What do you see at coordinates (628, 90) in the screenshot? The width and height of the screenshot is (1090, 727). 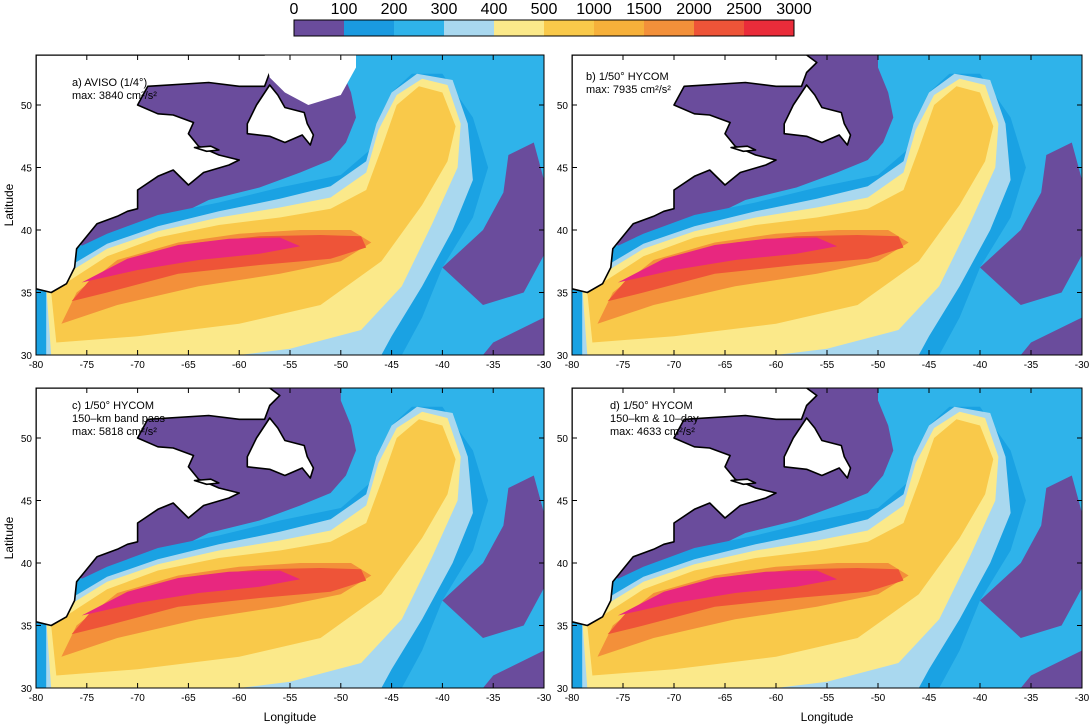 I see `panel-b-max: max: 7935 cm²/s²` at bounding box center [628, 90].